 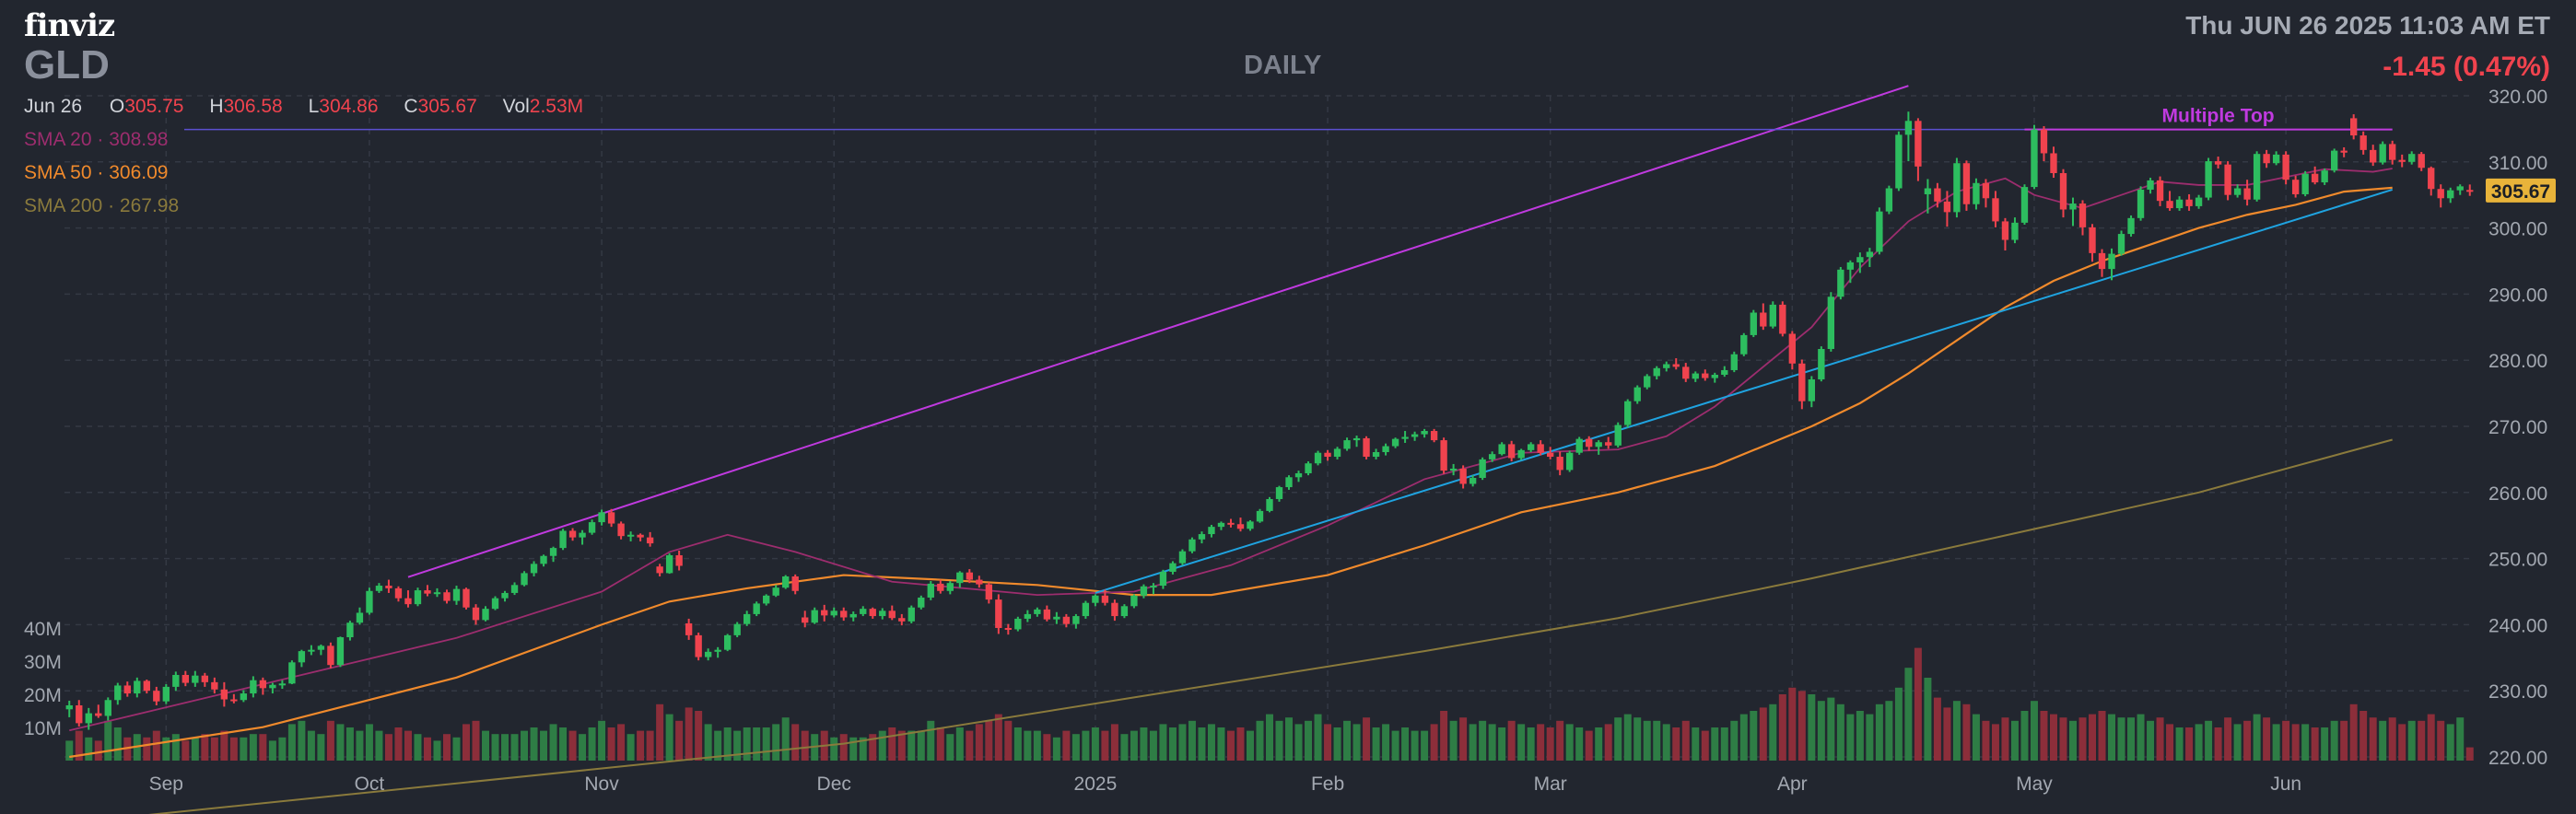 What do you see at coordinates (253, 106) in the screenshot?
I see `high-value: 306.58` at bounding box center [253, 106].